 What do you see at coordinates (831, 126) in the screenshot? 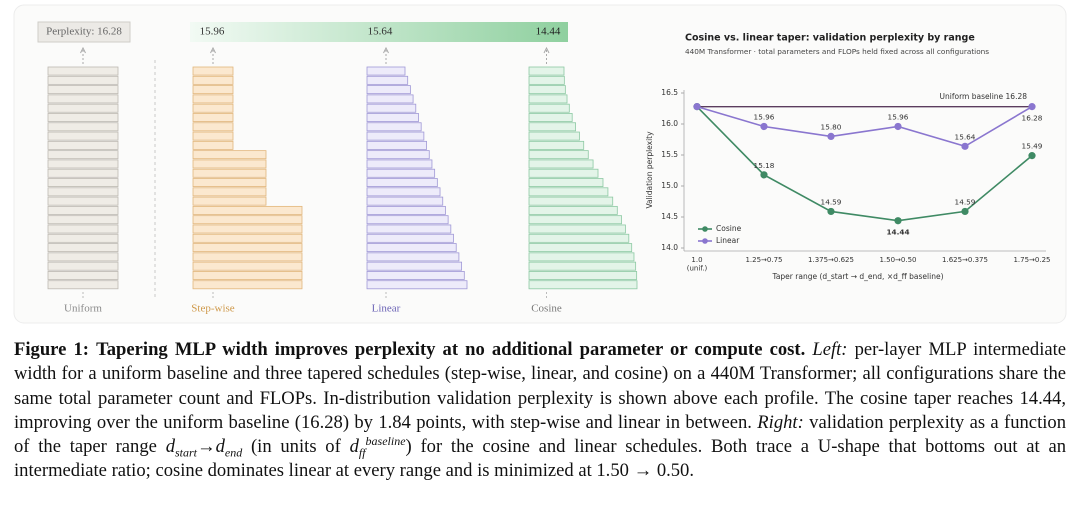
I see `value-label: 15.80` at bounding box center [831, 126].